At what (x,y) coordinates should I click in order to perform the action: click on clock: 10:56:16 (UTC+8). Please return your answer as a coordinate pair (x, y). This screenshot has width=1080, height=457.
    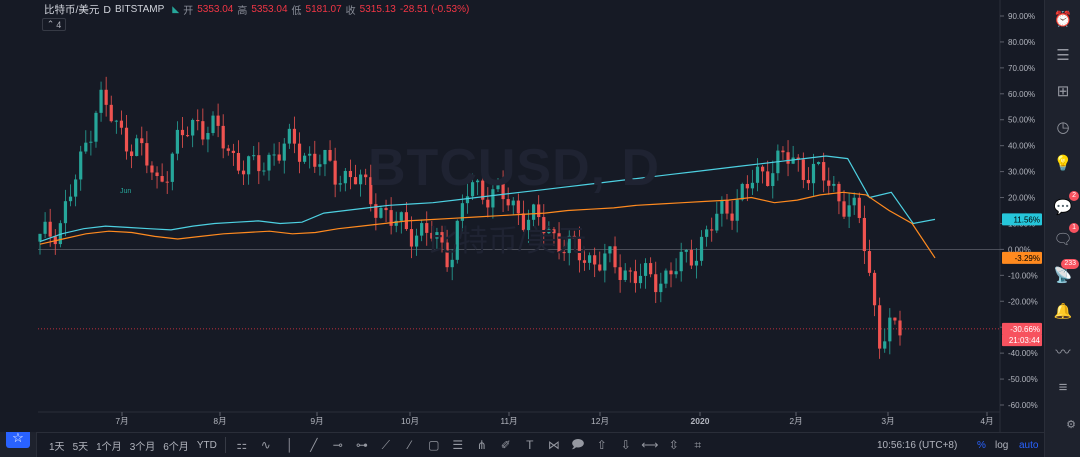
    Looking at the image, I should click on (917, 445).